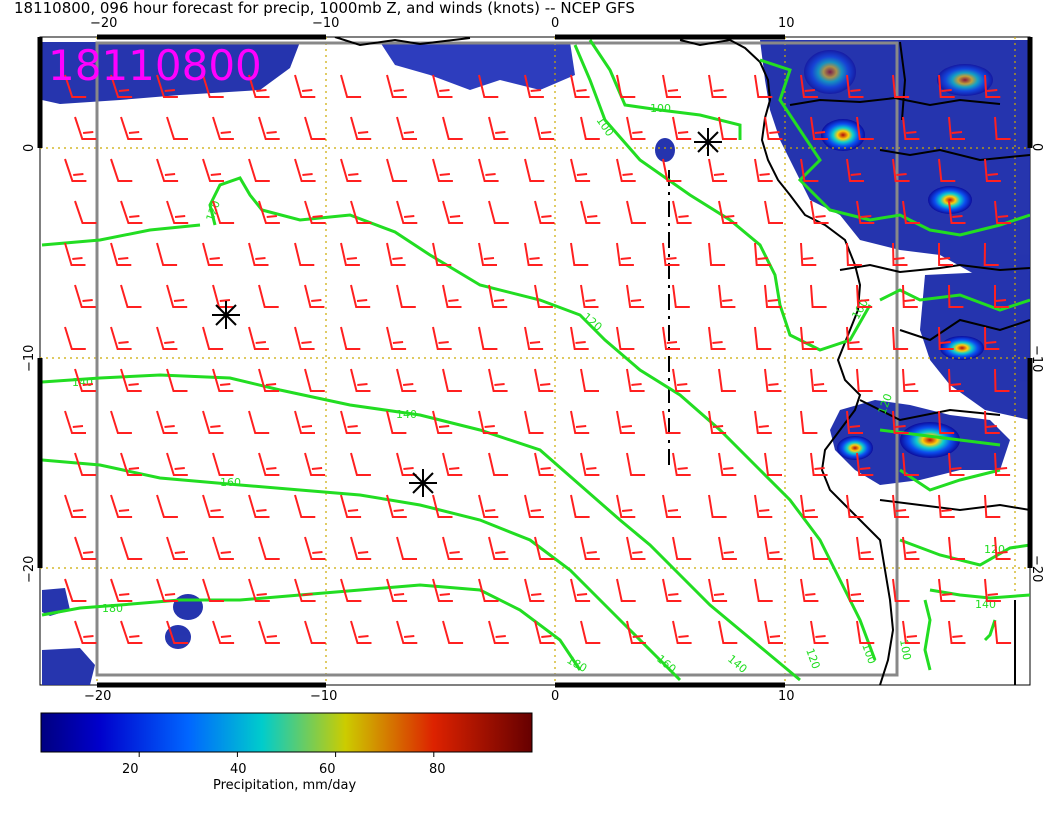 The width and height of the screenshot is (1056, 816). What do you see at coordinates (555, 23) in the screenshot?
I see `top-lon-tick: 0` at bounding box center [555, 23].